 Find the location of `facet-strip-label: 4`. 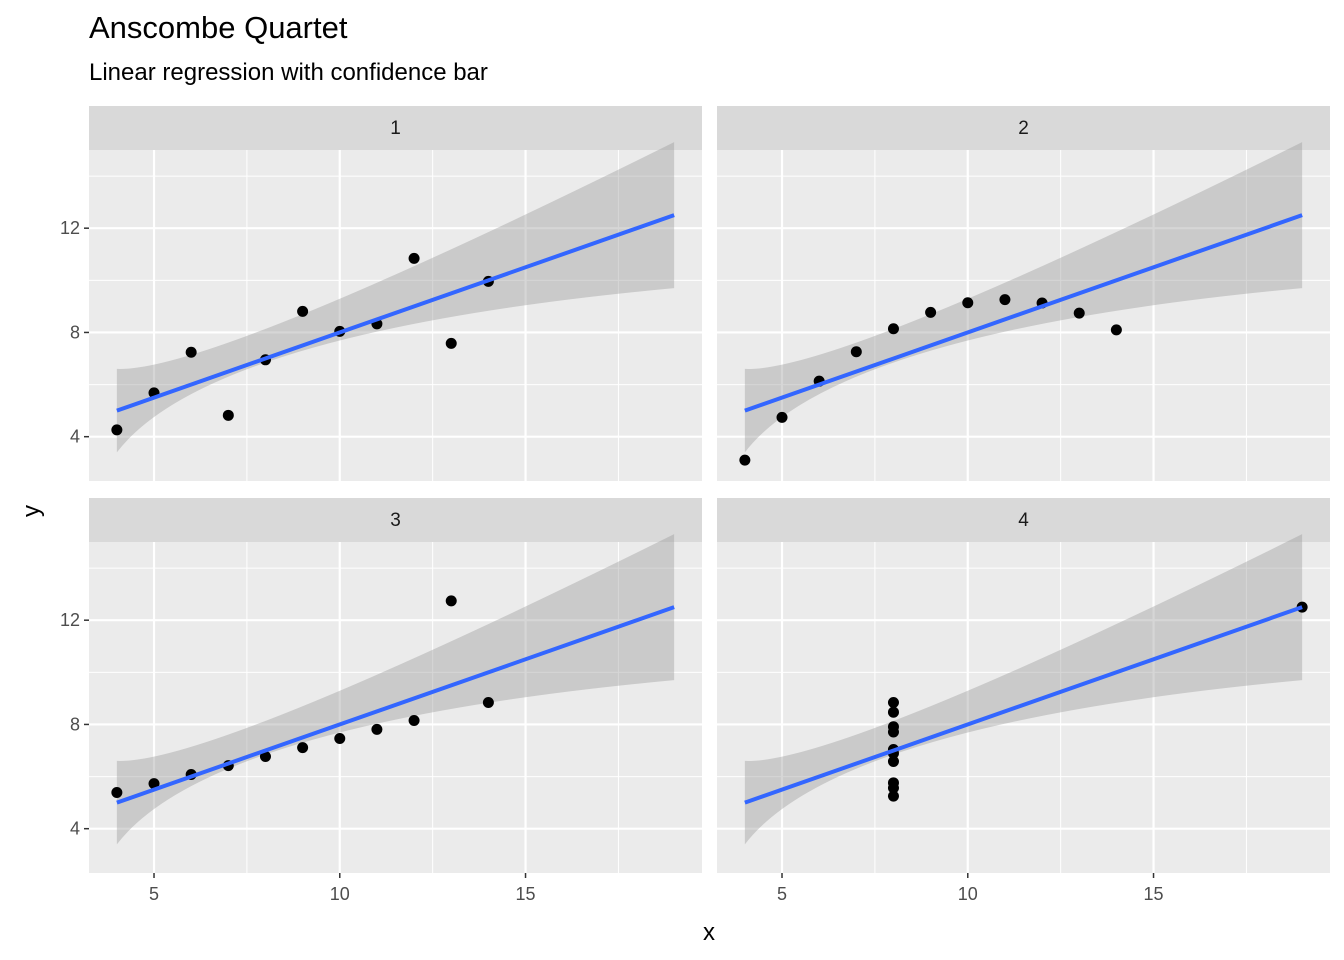

facet-strip-label: 4 is located at coordinates (1023, 520).